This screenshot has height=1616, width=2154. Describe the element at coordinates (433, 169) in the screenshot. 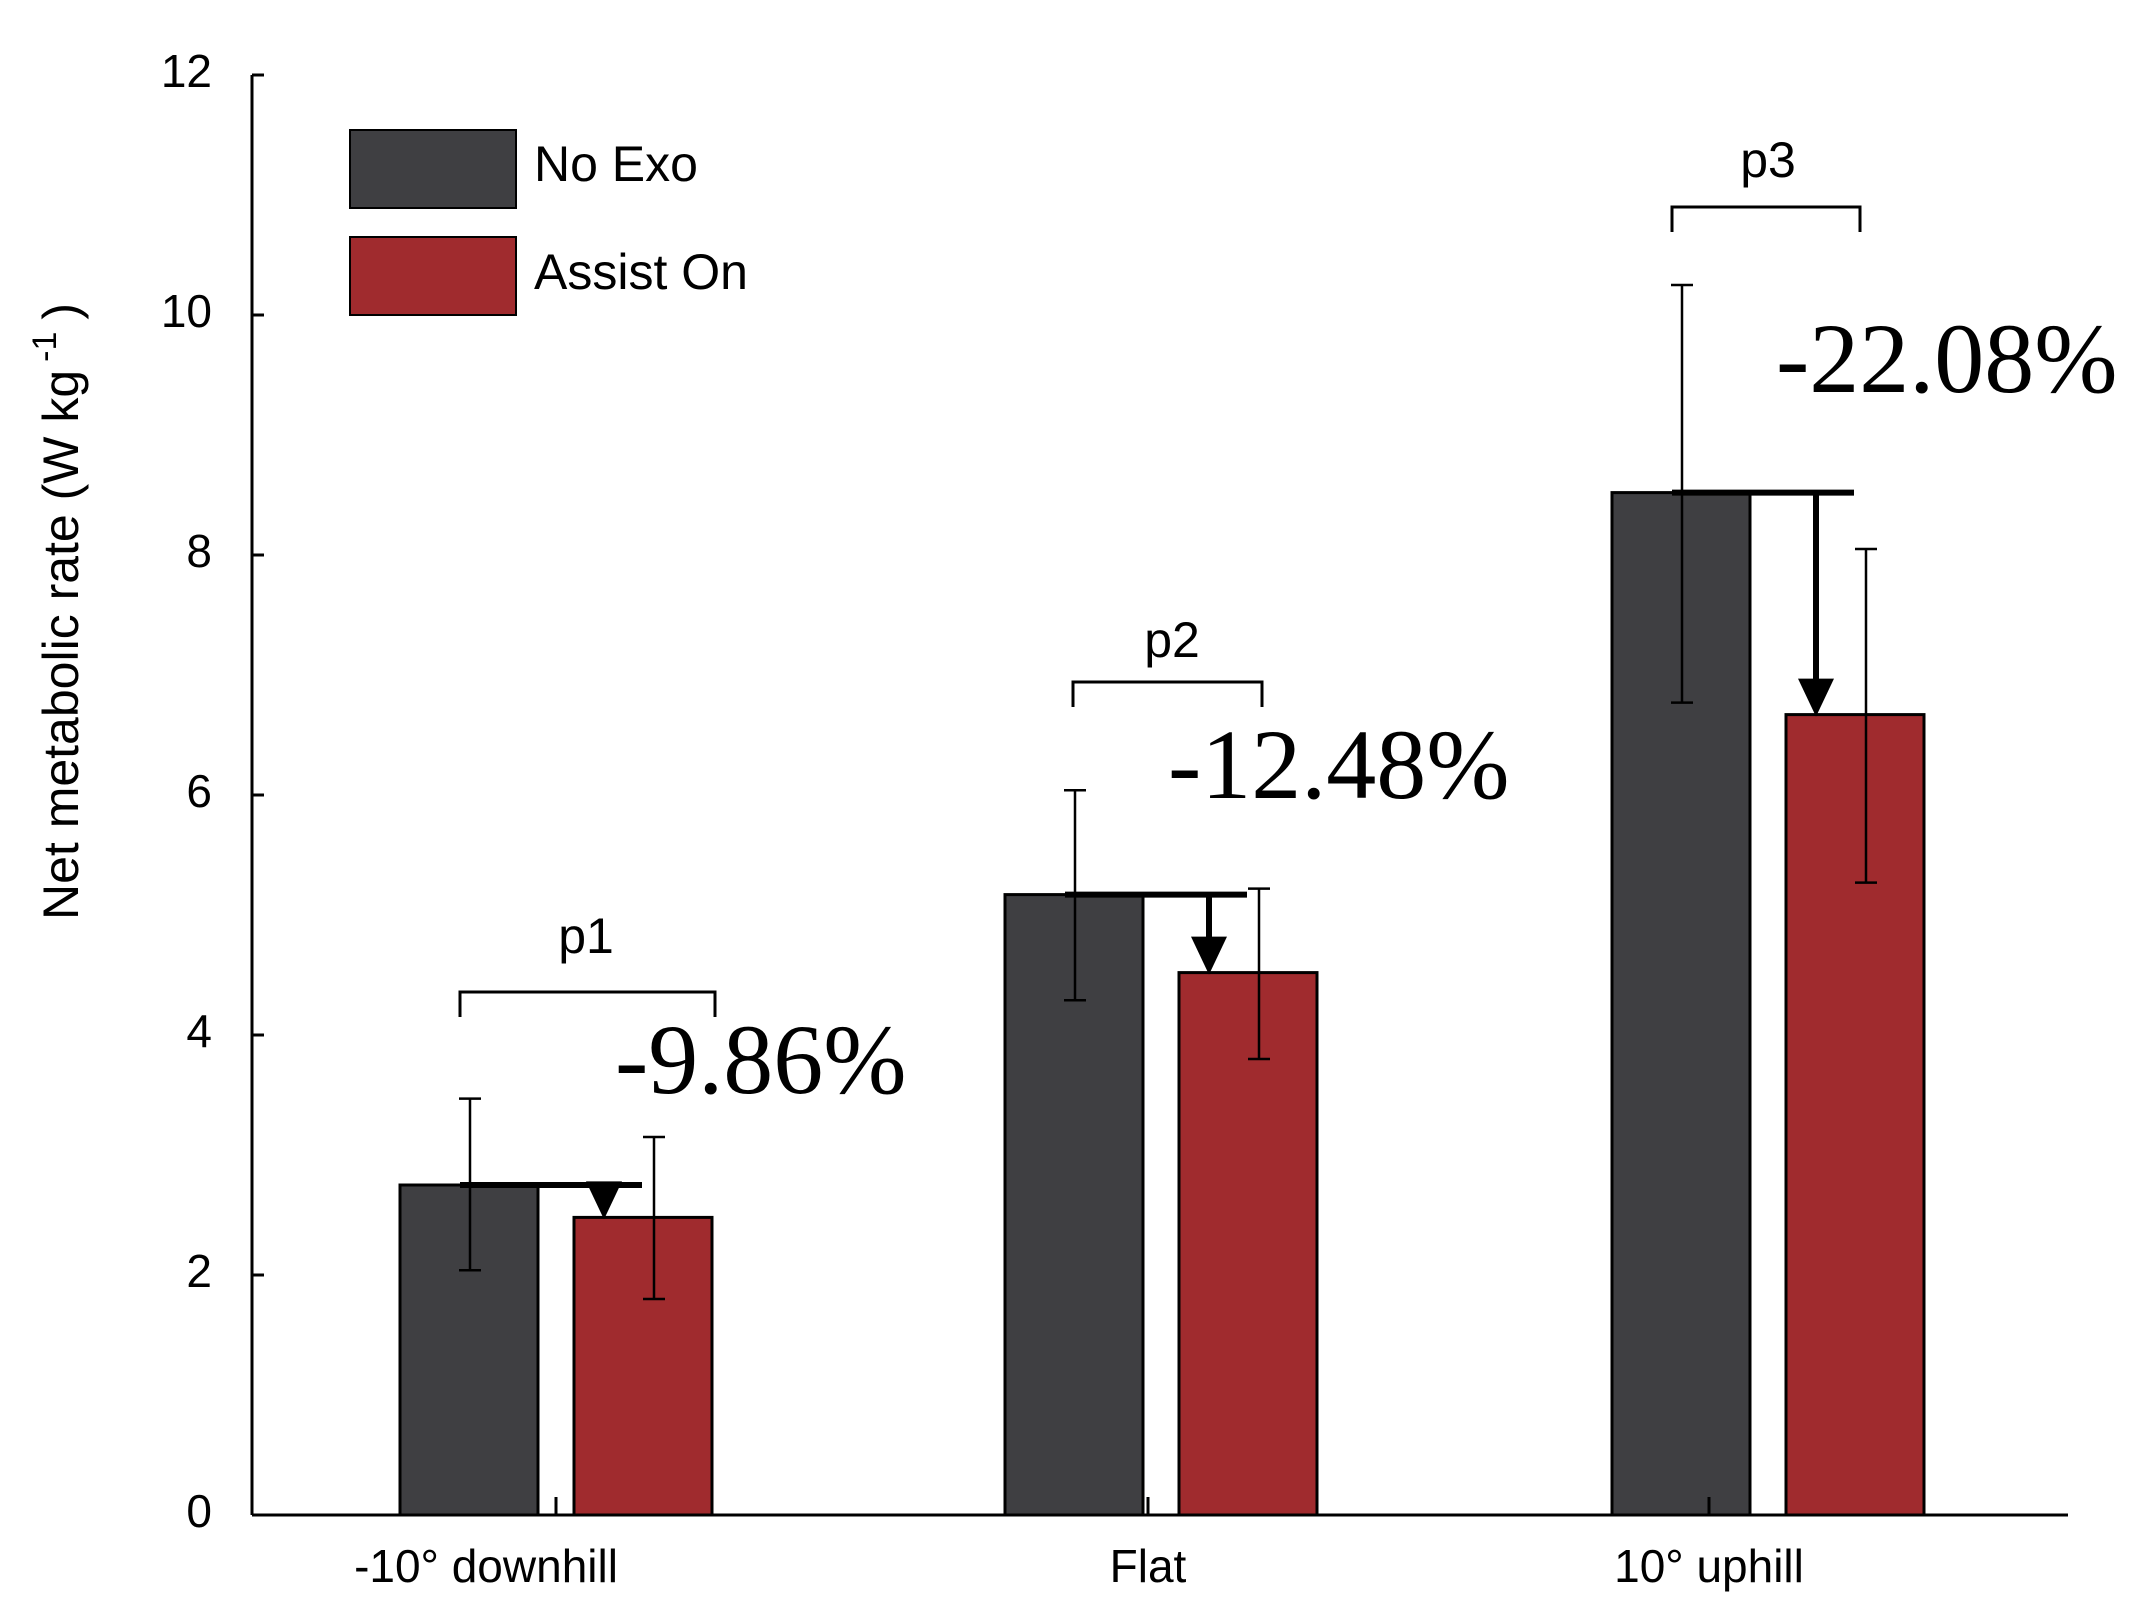

I see `legend-swatch-no-exo` at that location.